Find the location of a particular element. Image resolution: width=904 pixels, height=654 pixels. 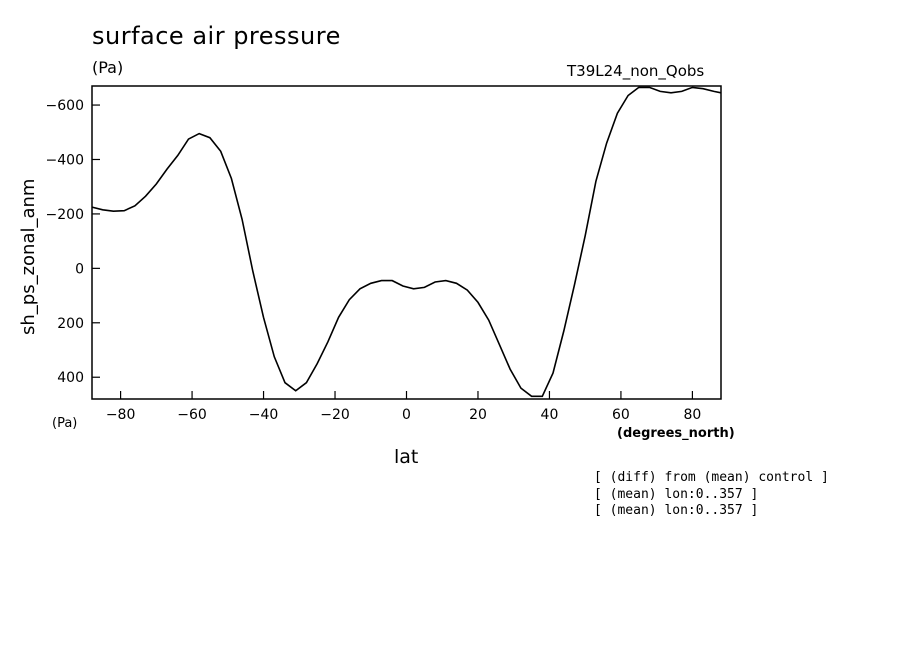

y-tick-label: 200 is located at coordinates (70, 324).